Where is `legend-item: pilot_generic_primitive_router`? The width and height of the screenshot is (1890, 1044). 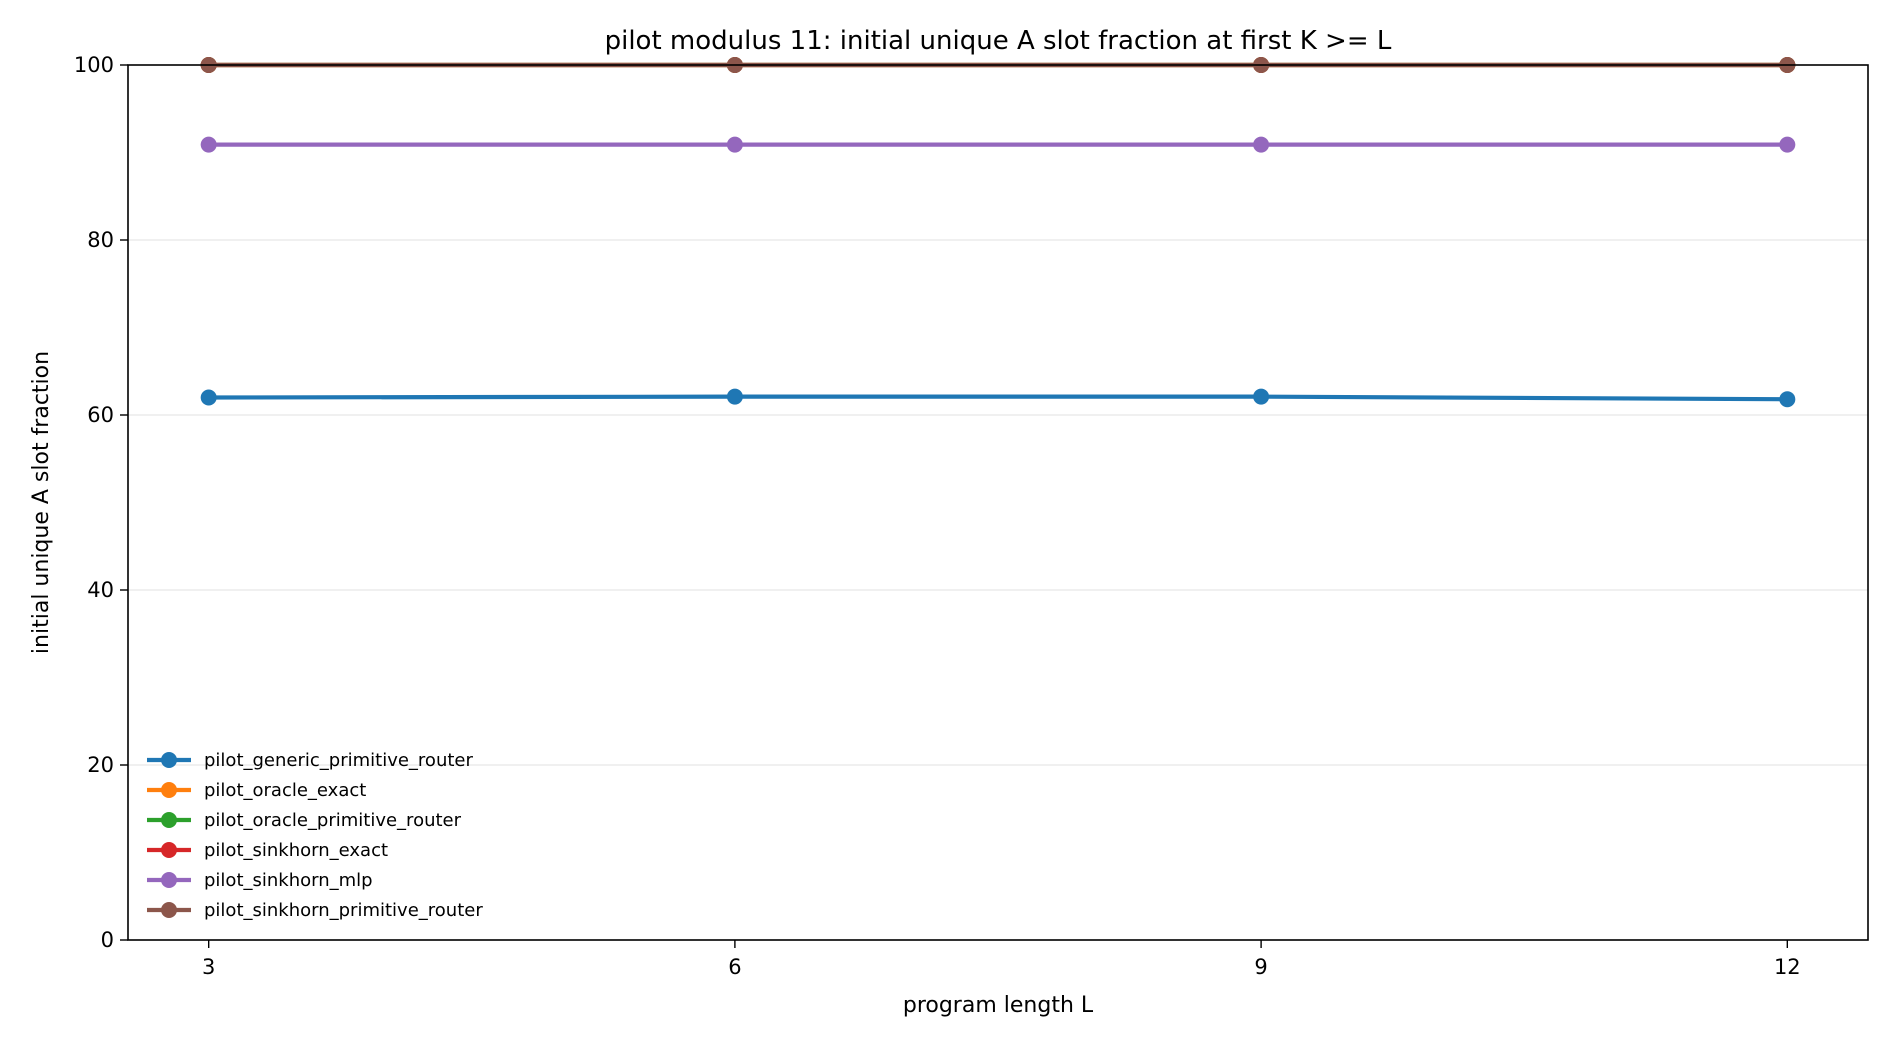 legend-item: pilot_generic_primitive_router is located at coordinates (310, 760).